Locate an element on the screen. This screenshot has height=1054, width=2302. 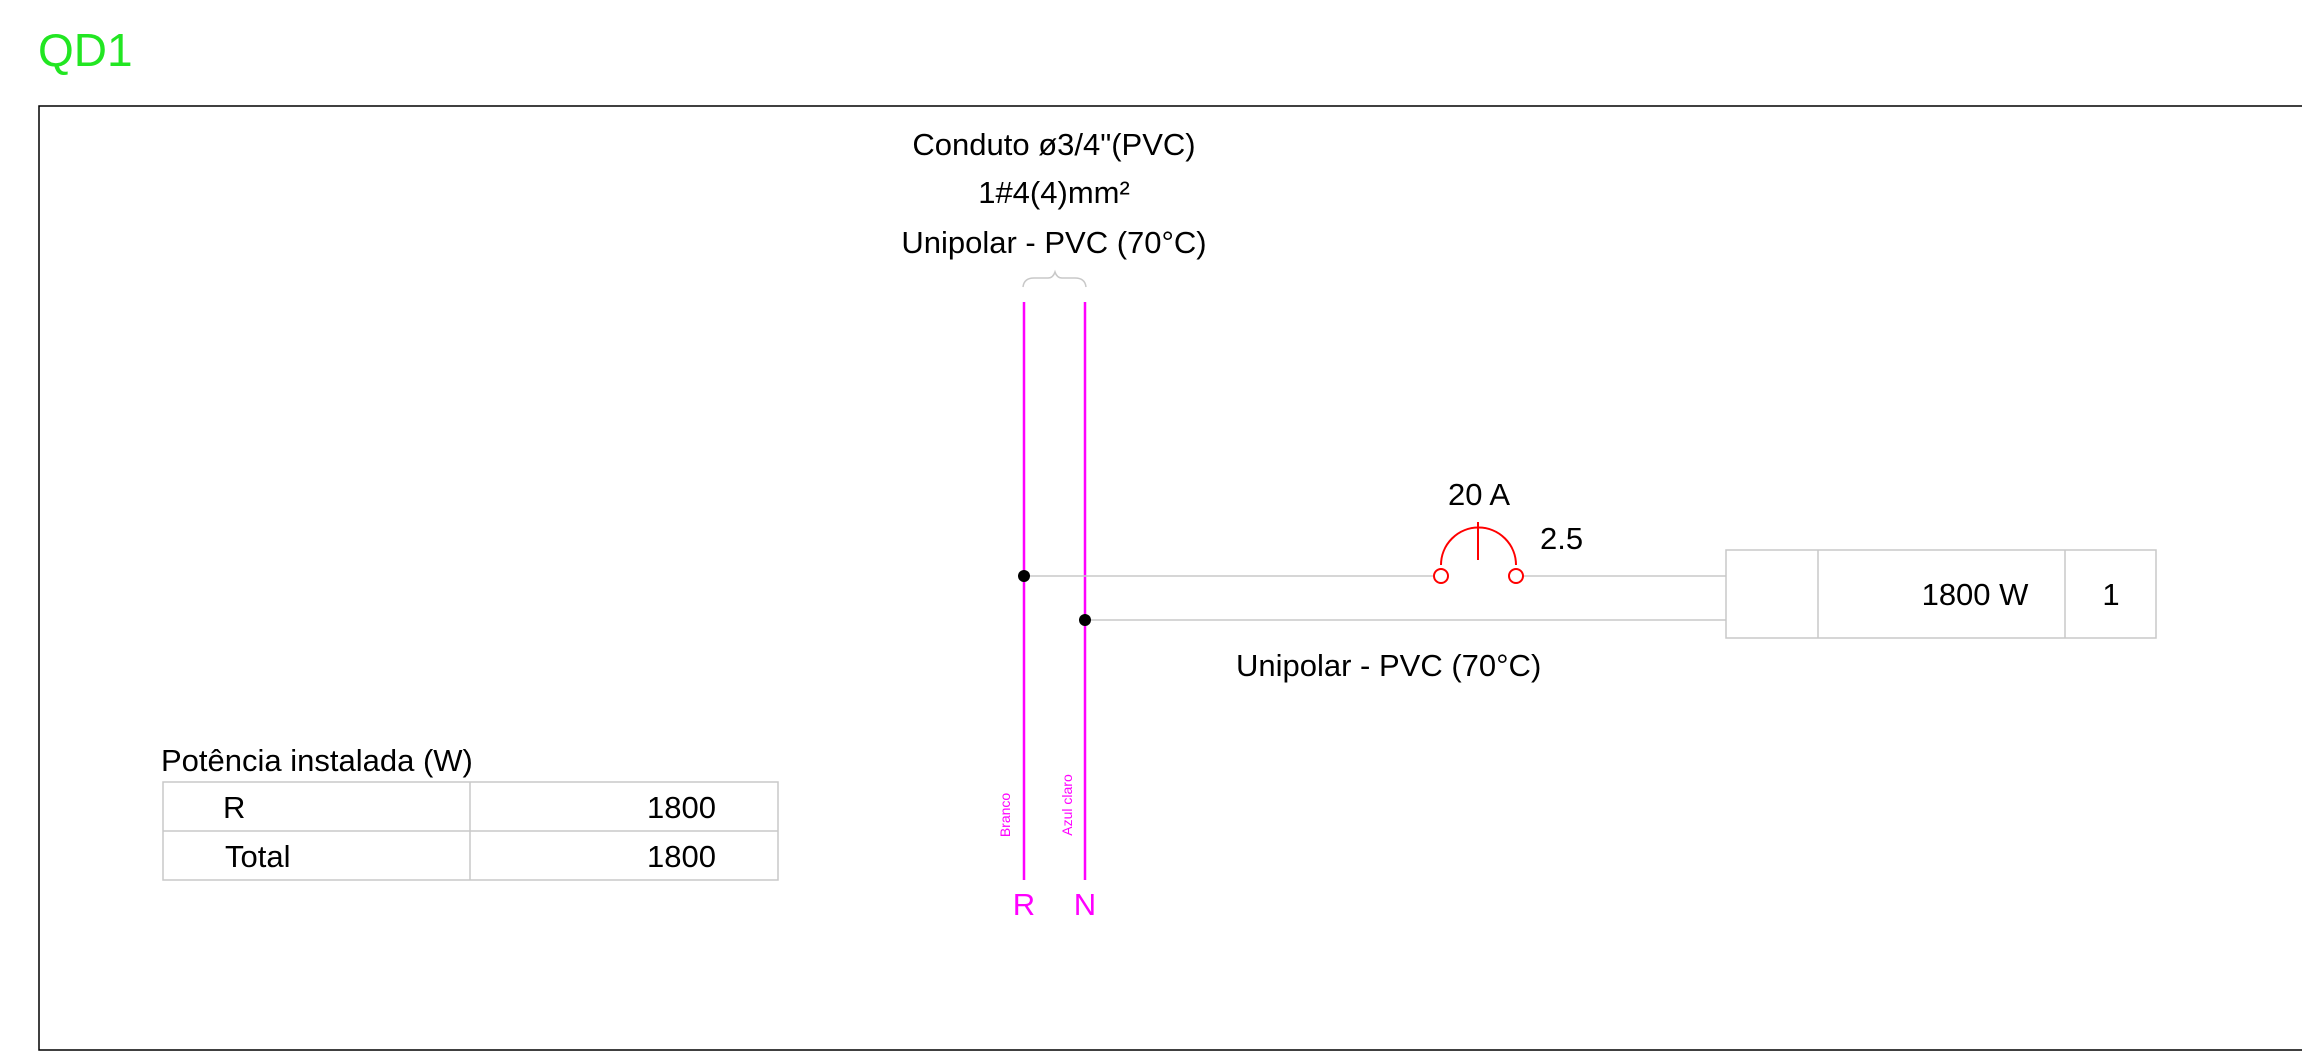
load-table is located at coordinates (1941, 594).